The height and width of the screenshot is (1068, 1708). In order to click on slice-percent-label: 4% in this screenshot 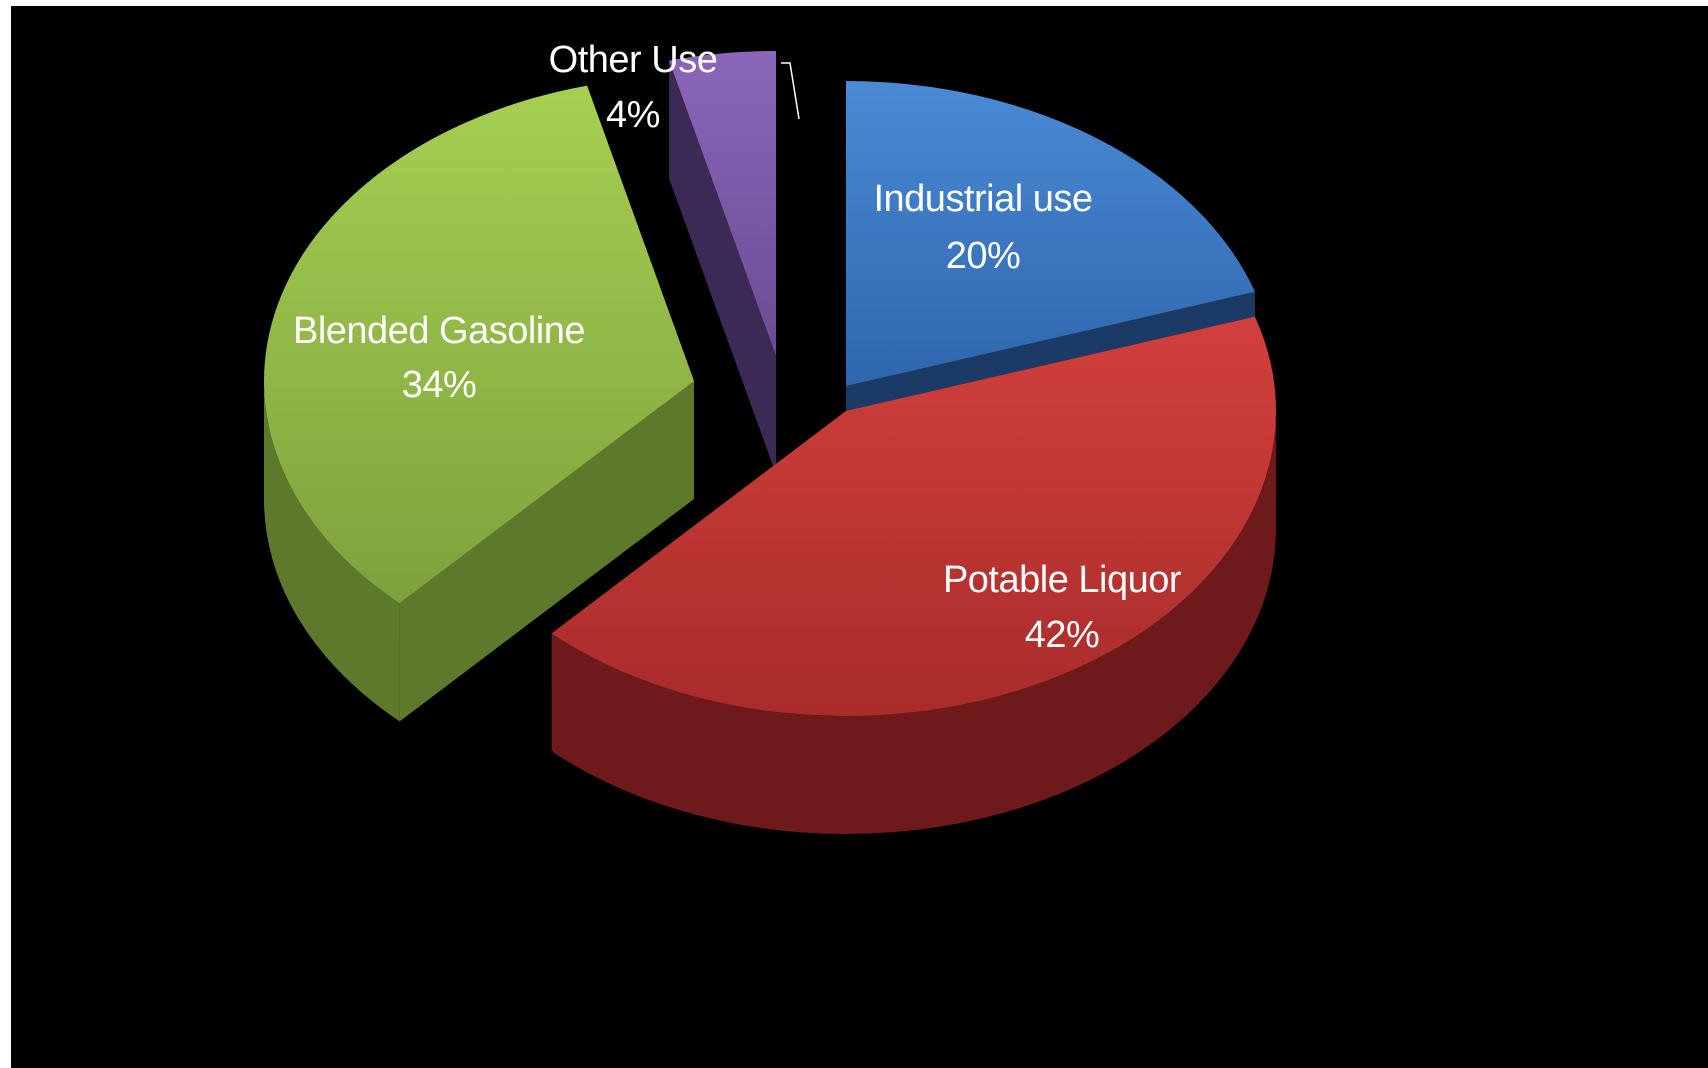, I will do `click(633, 115)`.